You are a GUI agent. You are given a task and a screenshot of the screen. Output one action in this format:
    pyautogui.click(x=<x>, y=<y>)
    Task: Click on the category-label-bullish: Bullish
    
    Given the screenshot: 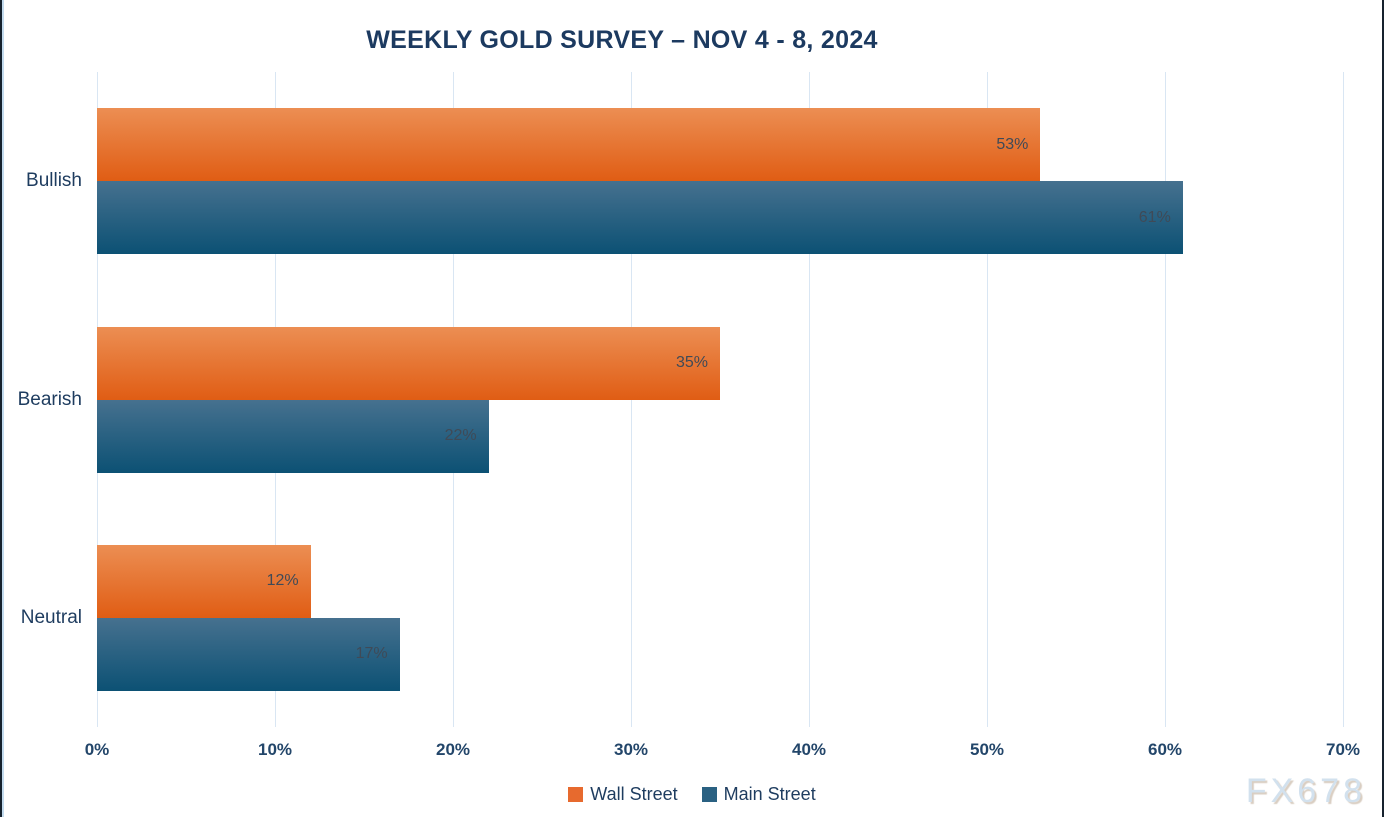 What is the action you would take?
    pyautogui.click(x=54, y=181)
    